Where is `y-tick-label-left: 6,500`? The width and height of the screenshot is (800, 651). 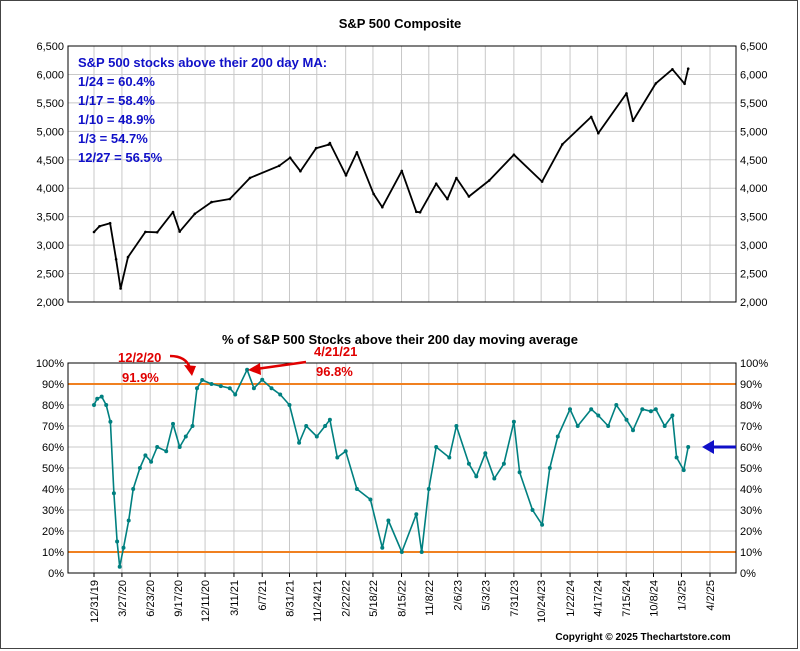
y-tick-label-left: 6,500 is located at coordinates (50, 47).